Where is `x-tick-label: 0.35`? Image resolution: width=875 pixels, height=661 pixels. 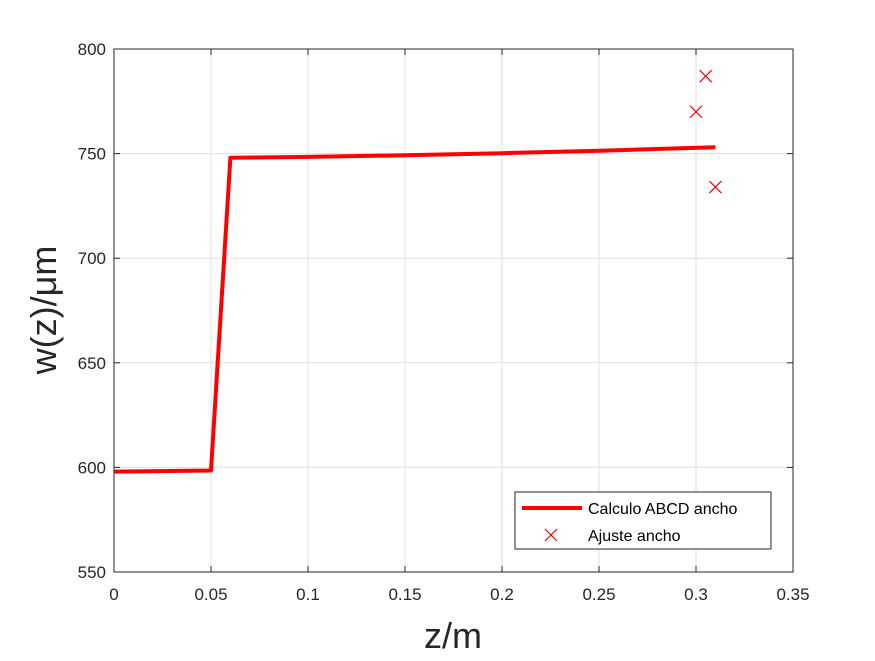
x-tick-label: 0.35 is located at coordinates (792, 594).